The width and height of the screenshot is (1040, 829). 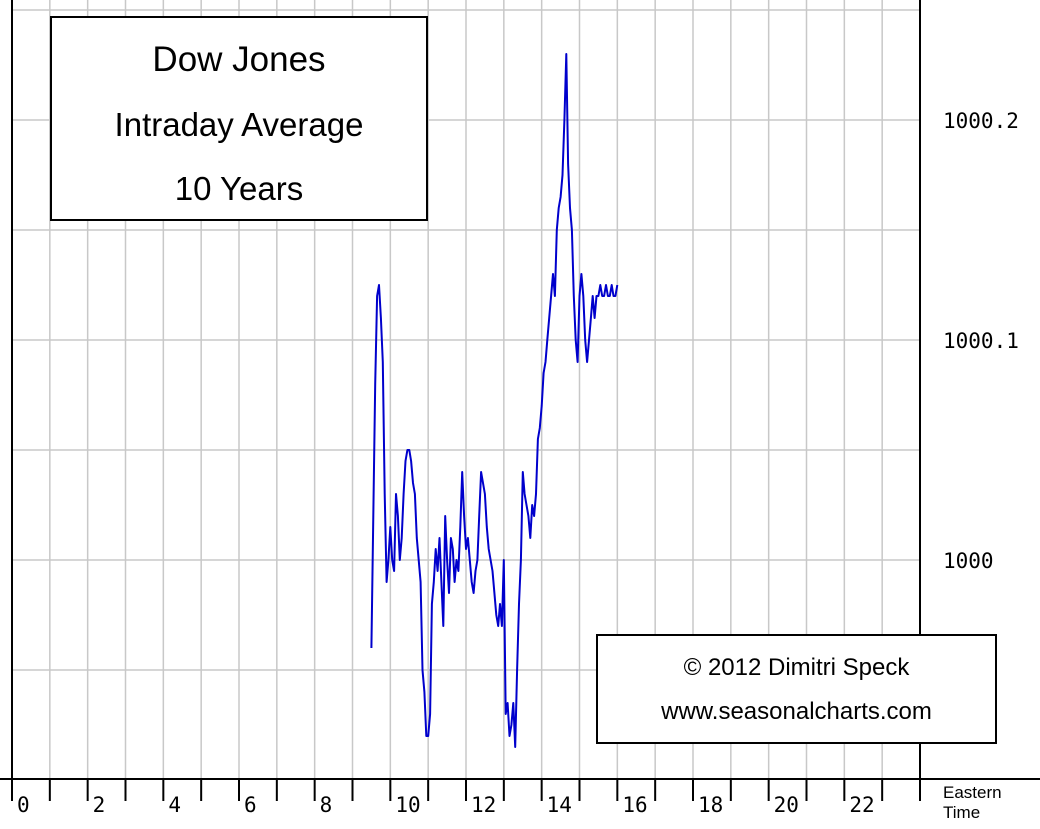 I want to click on x-tick-label: 10, so click(x=407, y=805).